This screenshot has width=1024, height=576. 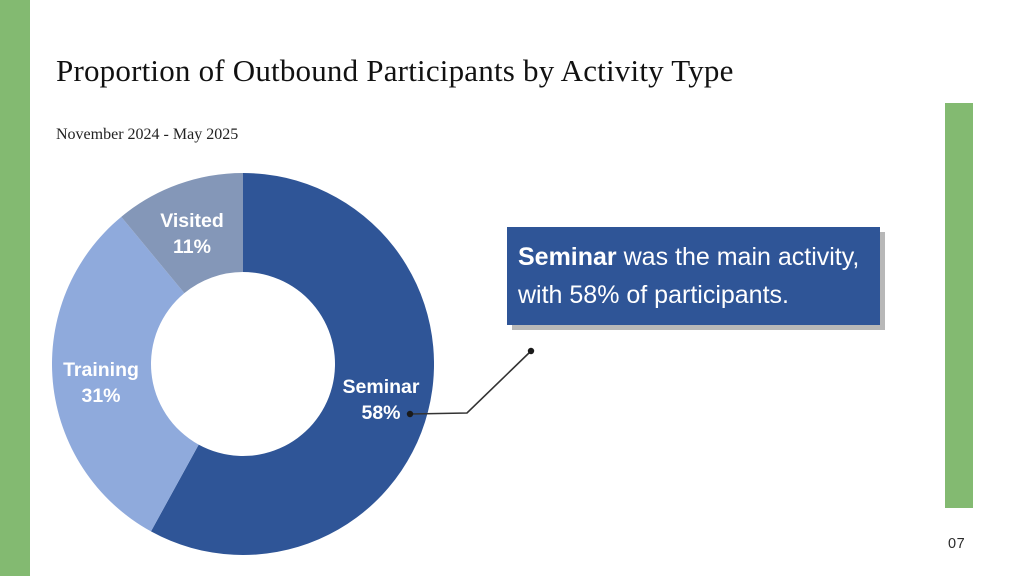 What do you see at coordinates (147, 134) in the screenshot?
I see `date-range-subtitle: November 2024 - May 2025` at bounding box center [147, 134].